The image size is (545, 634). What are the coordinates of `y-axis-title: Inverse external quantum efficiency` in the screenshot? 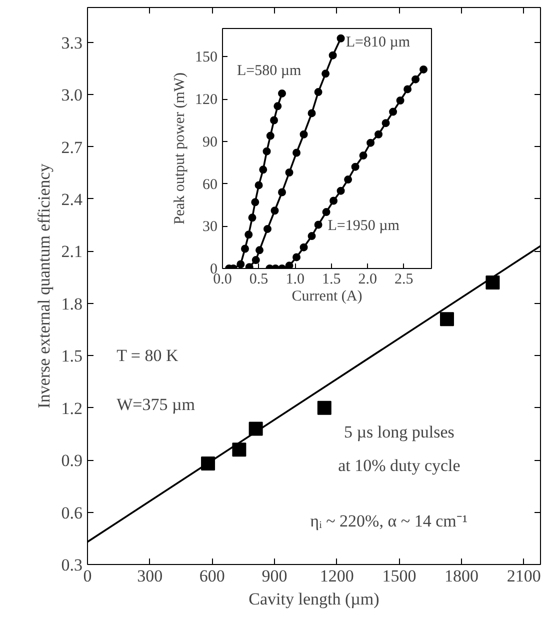 It's located at (44, 285).